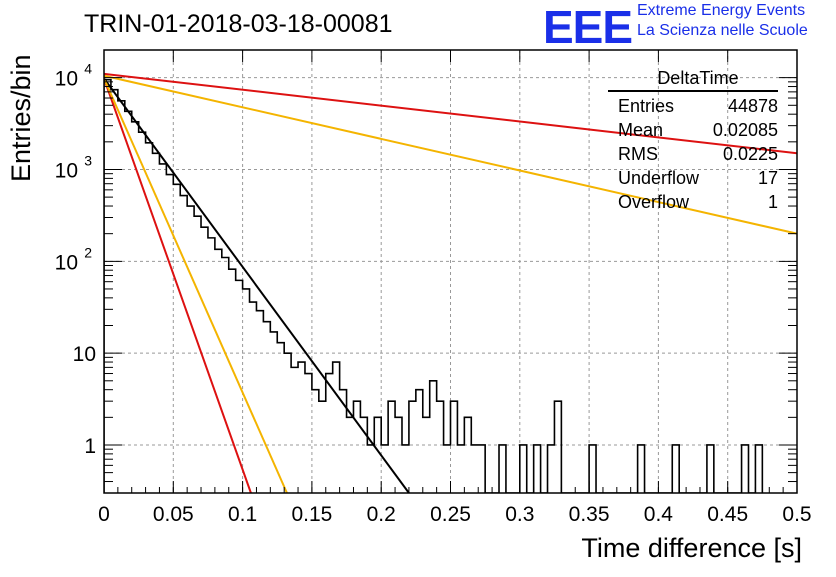 The width and height of the screenshot is (836, 577). Describe the element at coordinates (88, 252) in the screenshot. I see `y-tick-exponent: 2` at that location.